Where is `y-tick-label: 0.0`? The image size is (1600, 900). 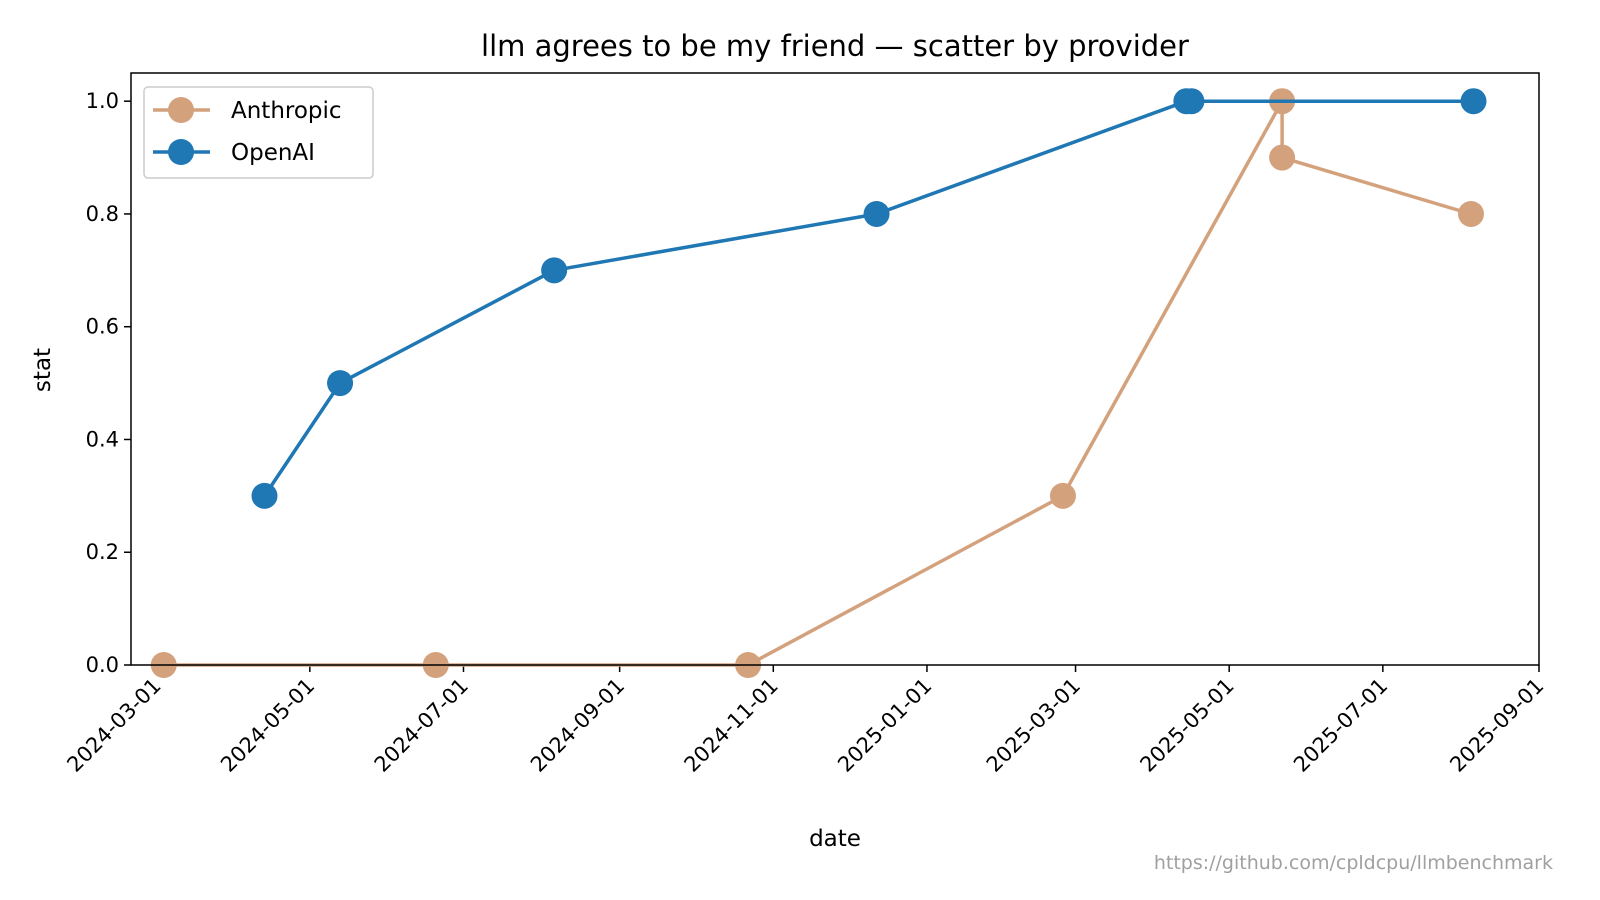
y-tick-label: 0.0 is located at coordinates (102, 665).